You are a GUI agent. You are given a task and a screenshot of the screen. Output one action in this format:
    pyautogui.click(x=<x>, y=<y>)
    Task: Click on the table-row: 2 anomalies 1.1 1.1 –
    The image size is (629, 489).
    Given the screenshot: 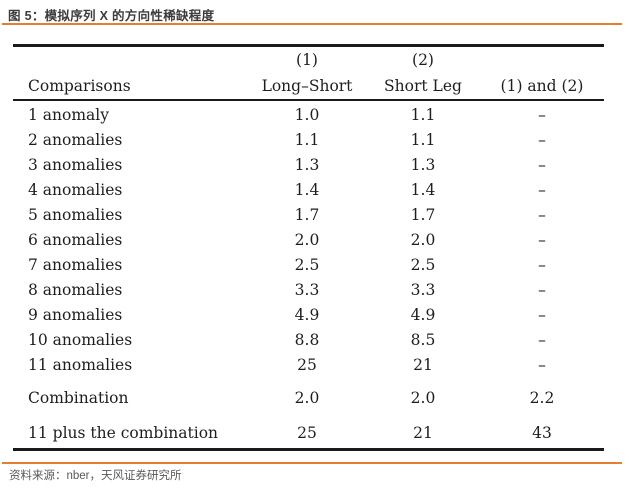 What is the action you would take?
    pyautogui.click(x=308, y=140)
    